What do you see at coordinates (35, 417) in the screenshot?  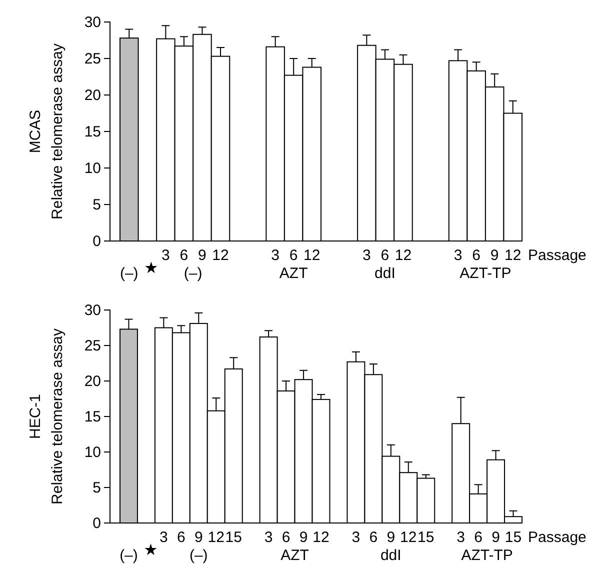 I see `text: HEC-1` at bounding box center [35, 417].